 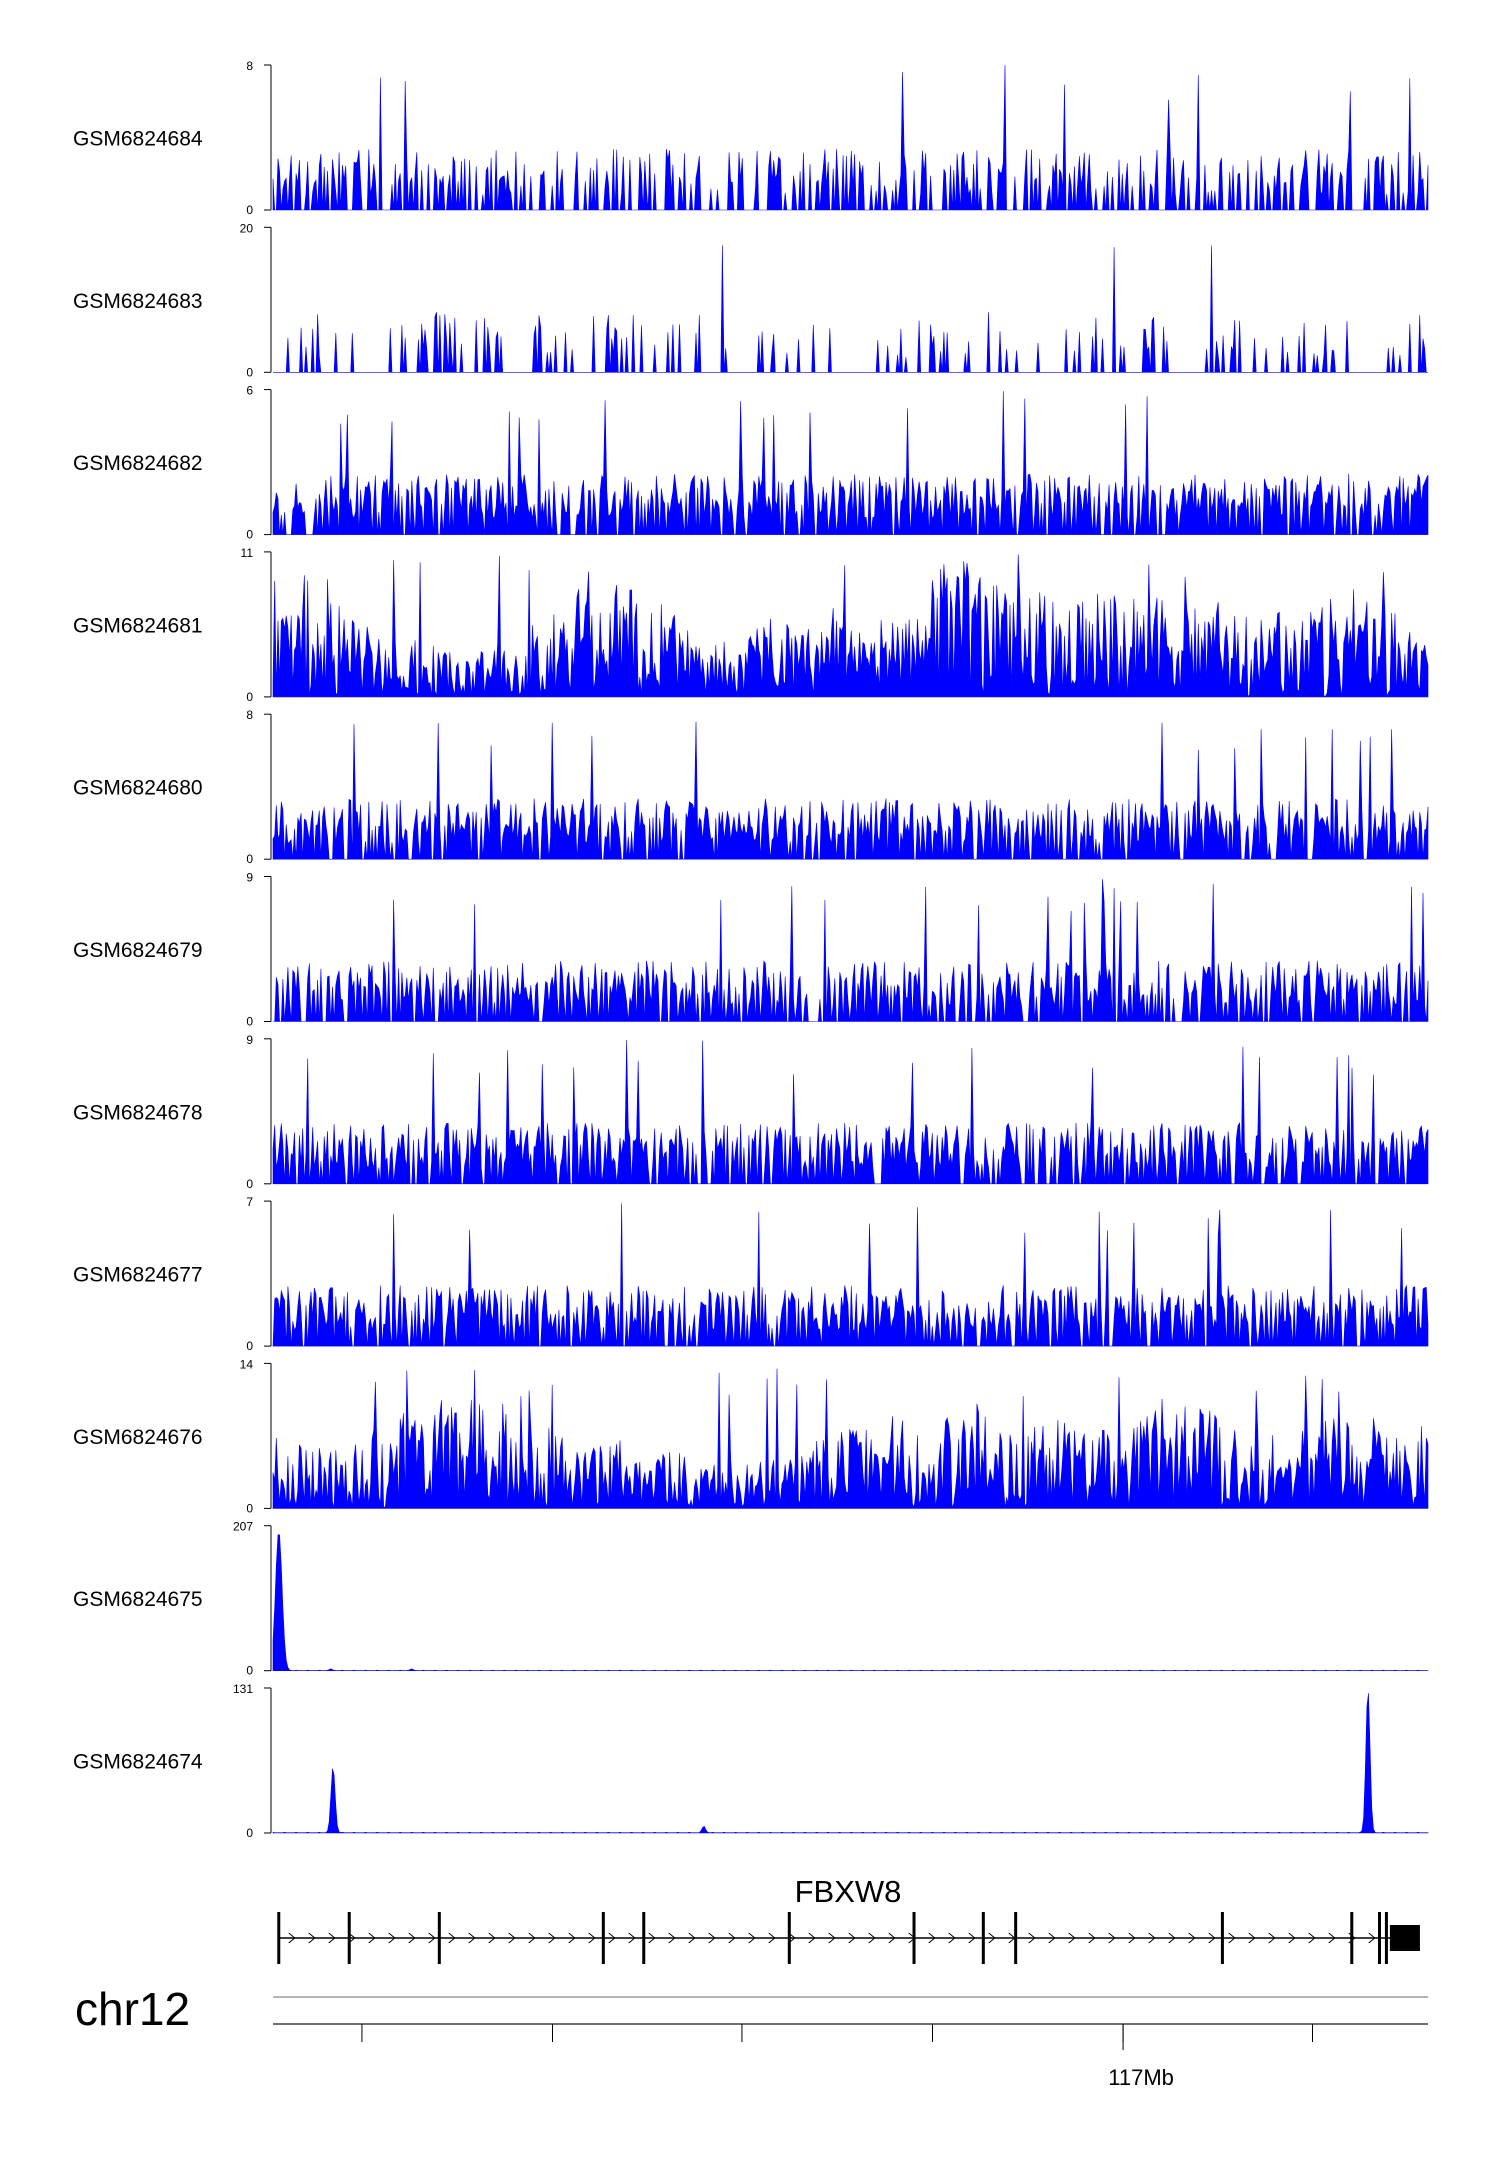 What do you see at coordinates (138, 950) in the screenshot?
I see `track-name-label: GSM6824679` at bounding box center [138, 950].